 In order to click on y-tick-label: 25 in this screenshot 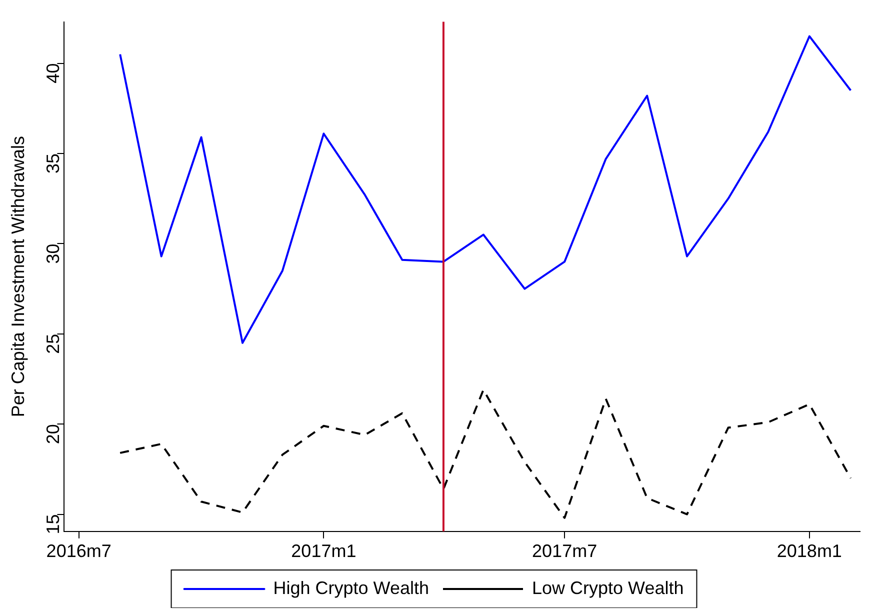, I will do `click(53, 344)`.